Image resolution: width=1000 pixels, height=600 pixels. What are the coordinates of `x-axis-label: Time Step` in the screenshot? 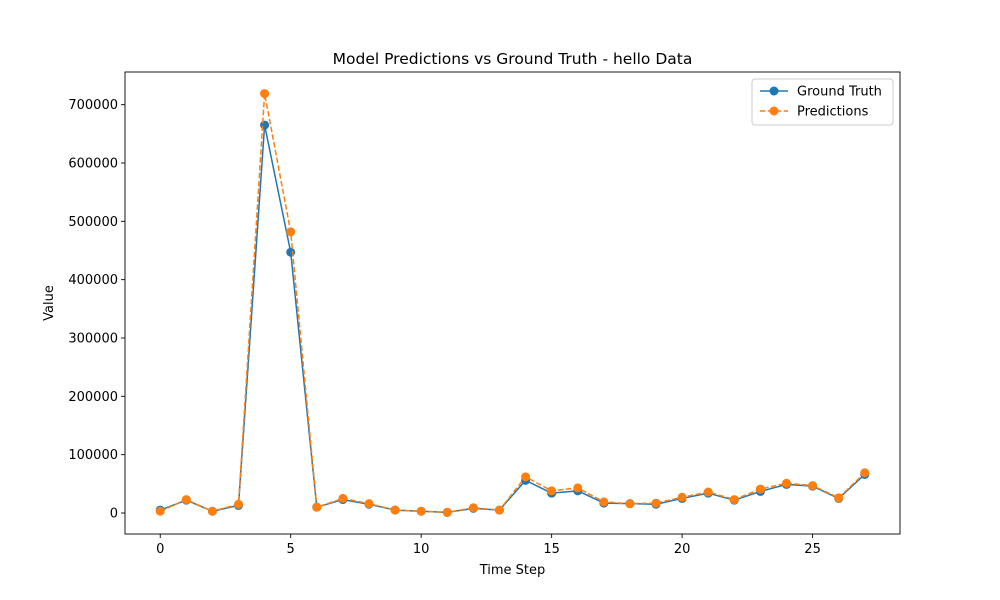 It's located at (512, 570).